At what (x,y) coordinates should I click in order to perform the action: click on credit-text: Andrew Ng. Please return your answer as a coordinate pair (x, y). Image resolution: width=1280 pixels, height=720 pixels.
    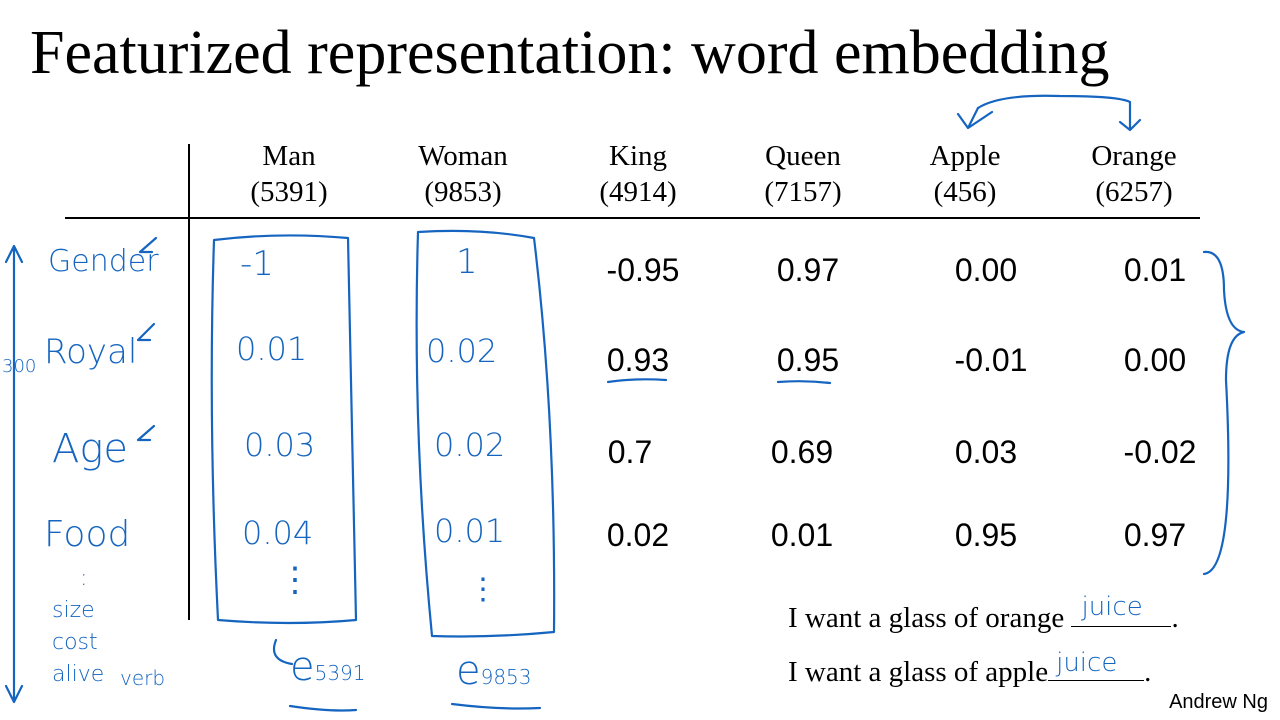
    Looking at the image, I should click on (1218, 702).